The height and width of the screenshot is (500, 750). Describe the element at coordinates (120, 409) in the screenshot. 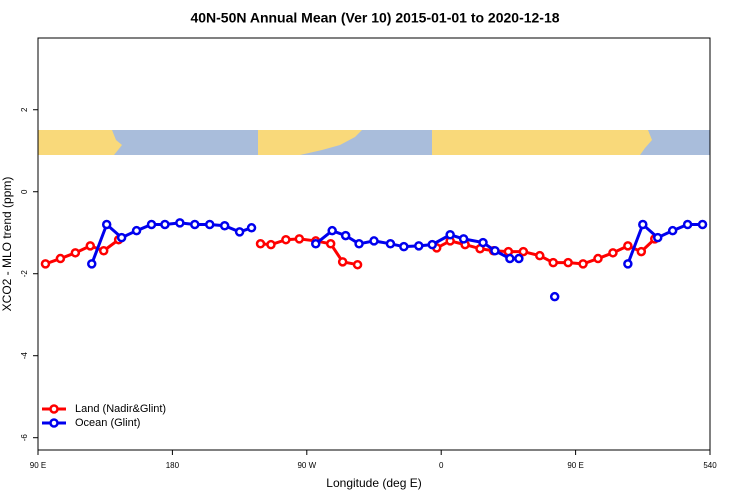

I see `legend-label: Land (Nadir&Glint)` at that location.